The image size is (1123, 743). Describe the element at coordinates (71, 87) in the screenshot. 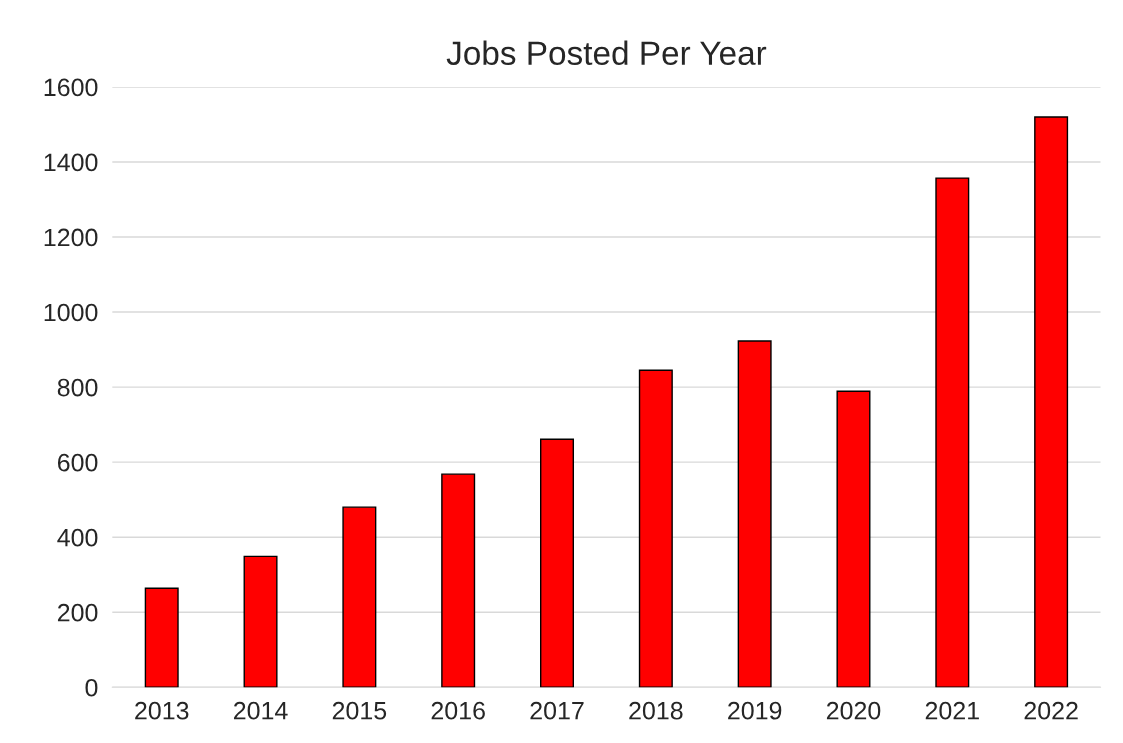

I see `y-tick-label: 1600` at that location.